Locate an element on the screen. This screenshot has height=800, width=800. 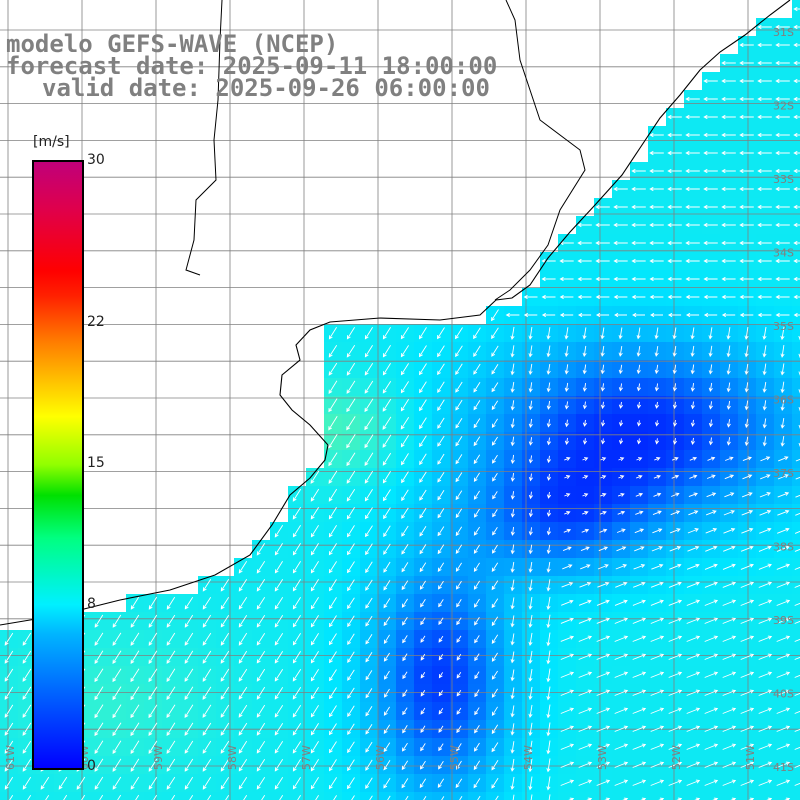
longitude-label: 52W is located at coordinates (676, 757).